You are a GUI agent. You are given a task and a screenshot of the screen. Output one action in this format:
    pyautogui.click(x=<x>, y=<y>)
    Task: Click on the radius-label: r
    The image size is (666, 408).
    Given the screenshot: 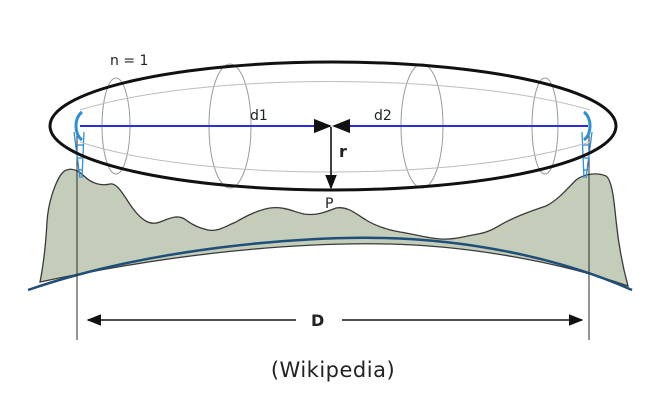 What is the action you would take?
    pyautogui.click(x=343, y=151)
    